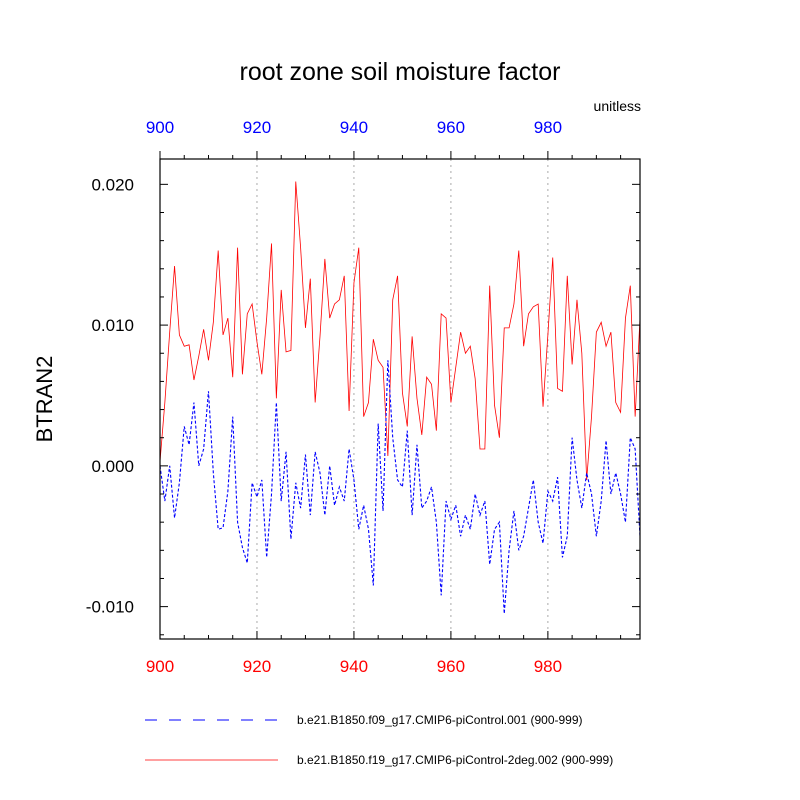 The image size is (800, 800). What do you see at coordinates (400, 72) in the screenshot?
I see `chart-title: root zone soil moisture factor` at bounding box center [400, 72].